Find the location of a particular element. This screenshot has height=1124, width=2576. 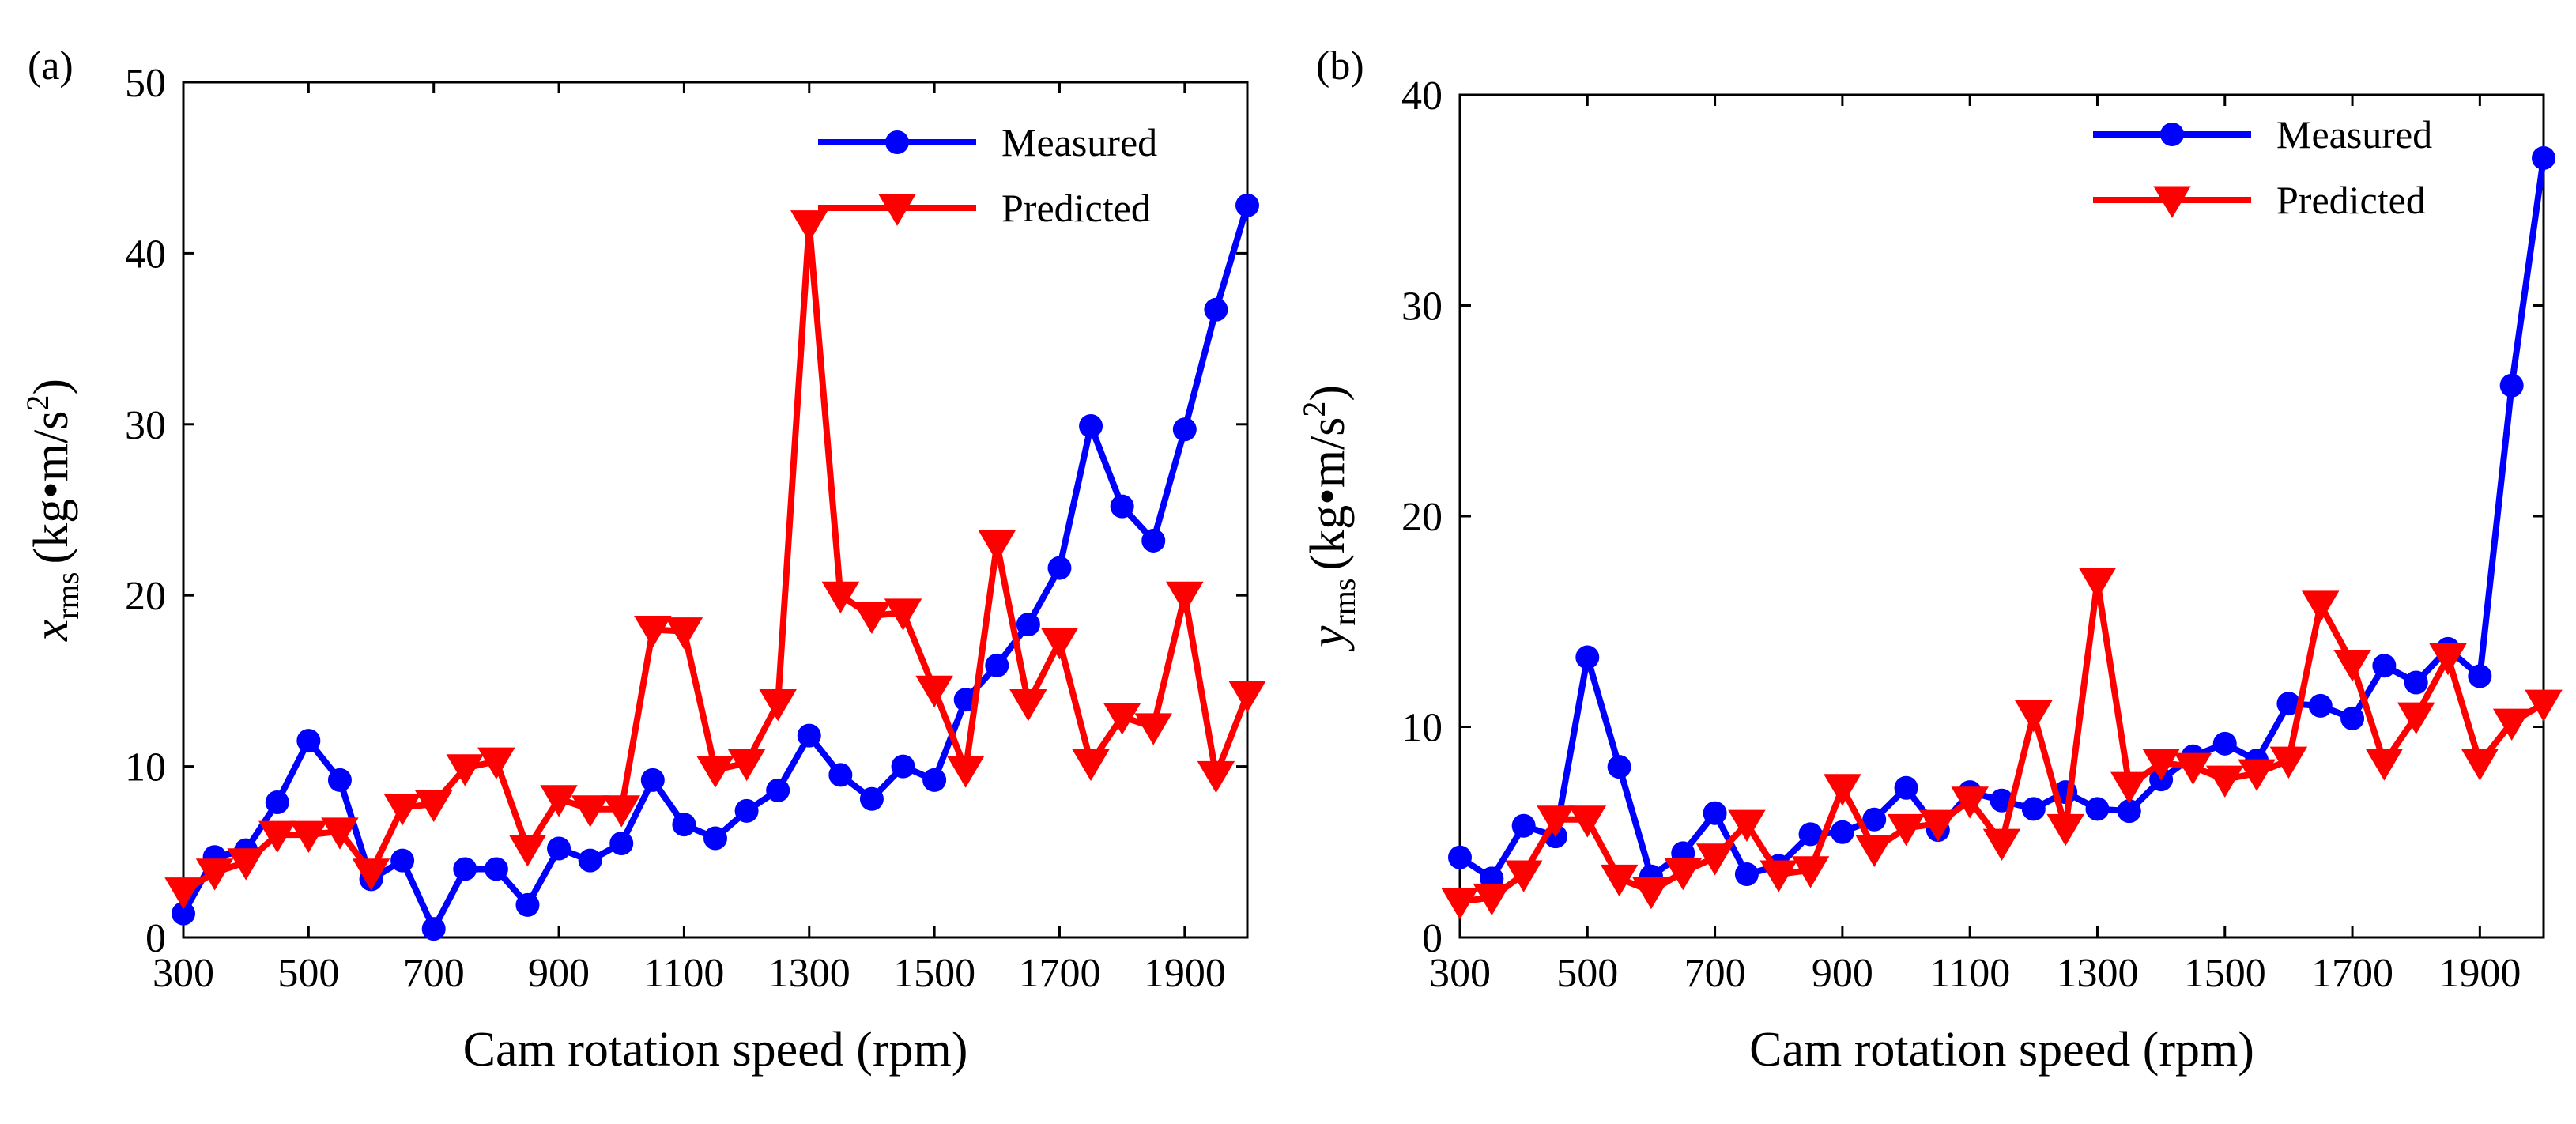

y-tick-label: 40 is located at coordinates (1422, 97).